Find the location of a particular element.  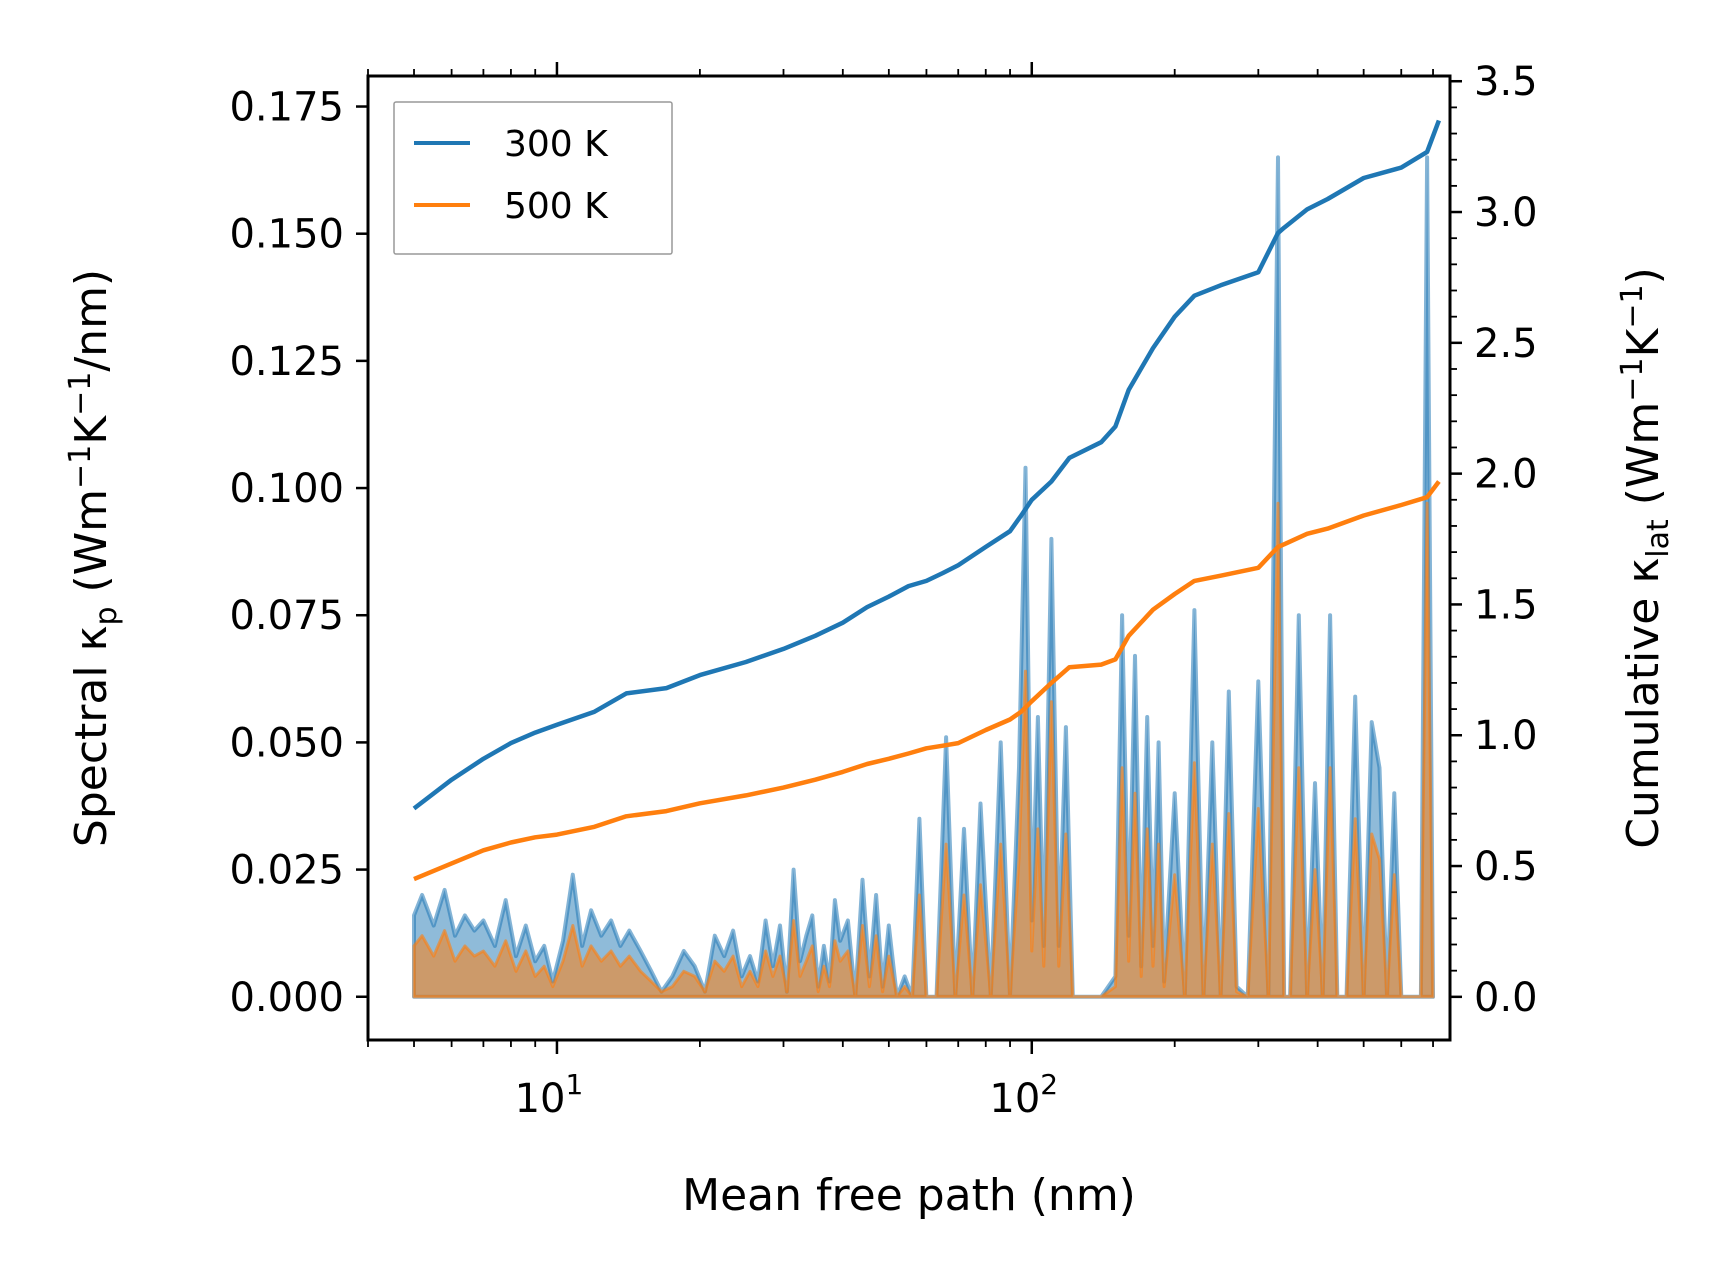

y-right-tick-label-7: 3.5 is located at coordinates (1506, 82).